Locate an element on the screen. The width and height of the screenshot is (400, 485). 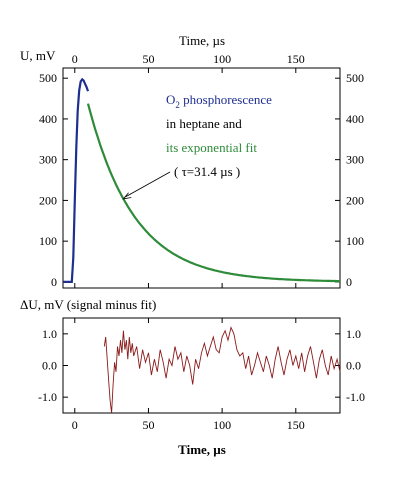
bottom-y-tick-label-right-0: -1.0 is located at coordinates (355, 397).